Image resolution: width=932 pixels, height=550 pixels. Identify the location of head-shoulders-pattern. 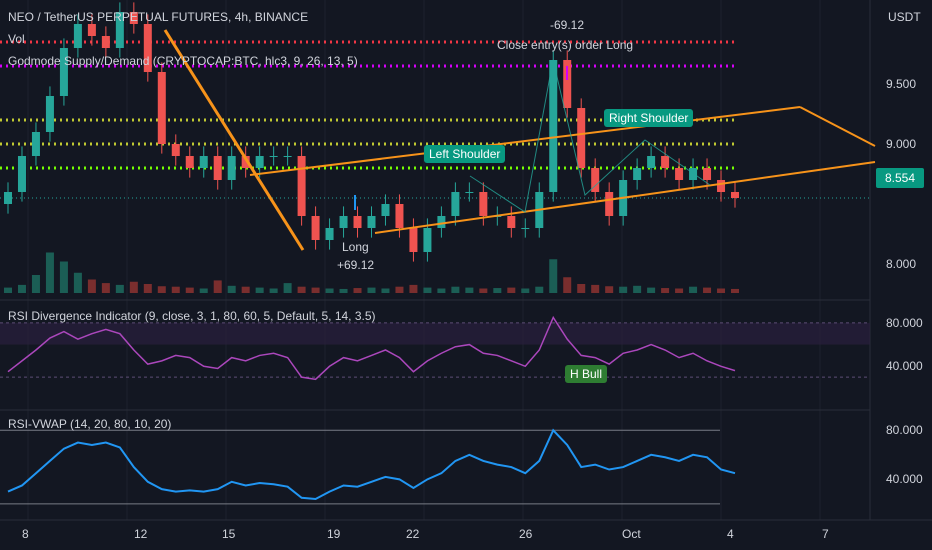
(590, 136).